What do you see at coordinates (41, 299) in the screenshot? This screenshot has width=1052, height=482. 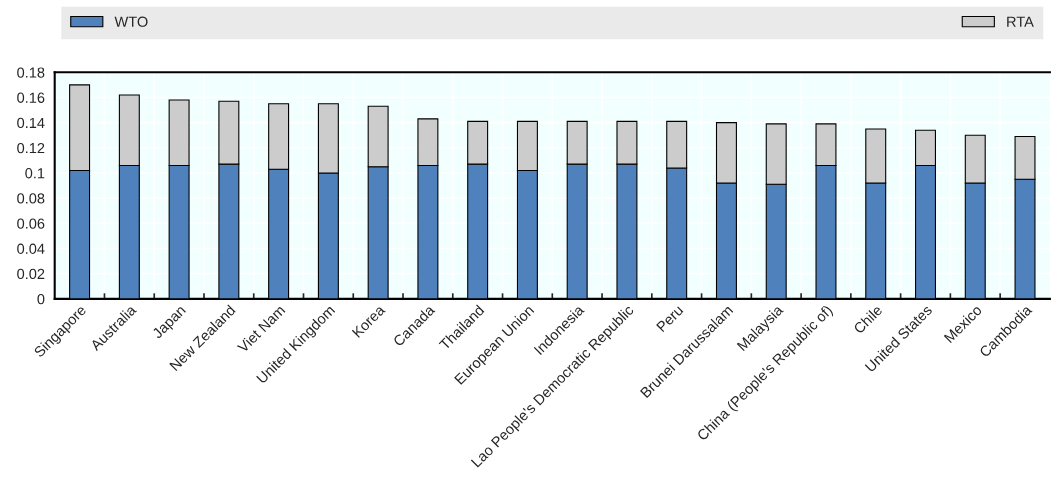 I see `y-tick-label: 0` at bounding box center [41, 299].